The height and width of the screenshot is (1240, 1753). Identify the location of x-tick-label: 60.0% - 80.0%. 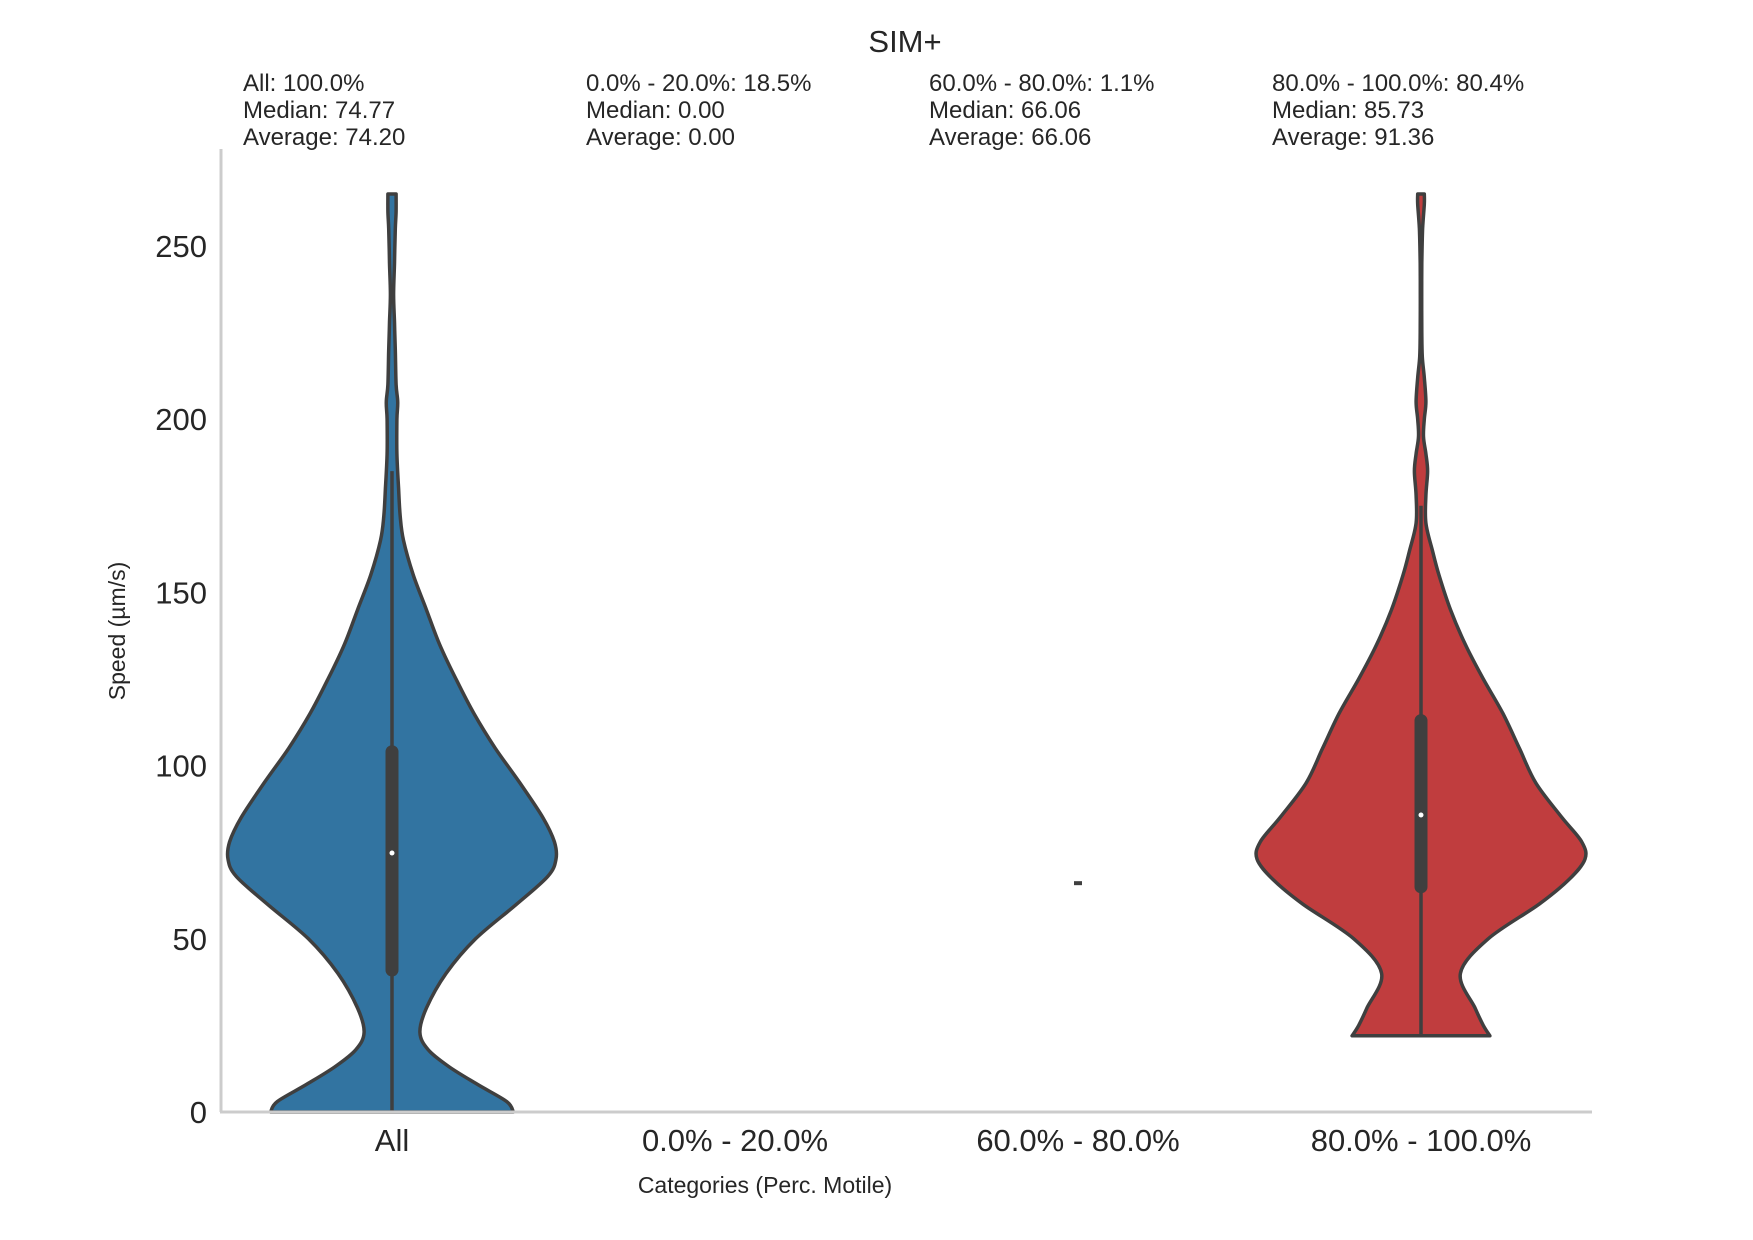
(1077, 1140).